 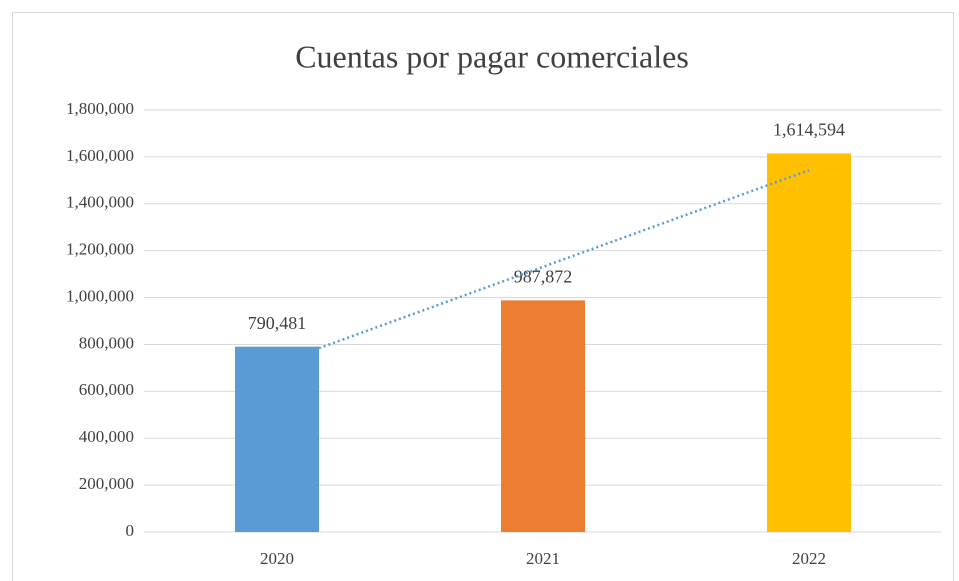 I want to click on x-tick-label: 2022, so click(x=809, y=558).